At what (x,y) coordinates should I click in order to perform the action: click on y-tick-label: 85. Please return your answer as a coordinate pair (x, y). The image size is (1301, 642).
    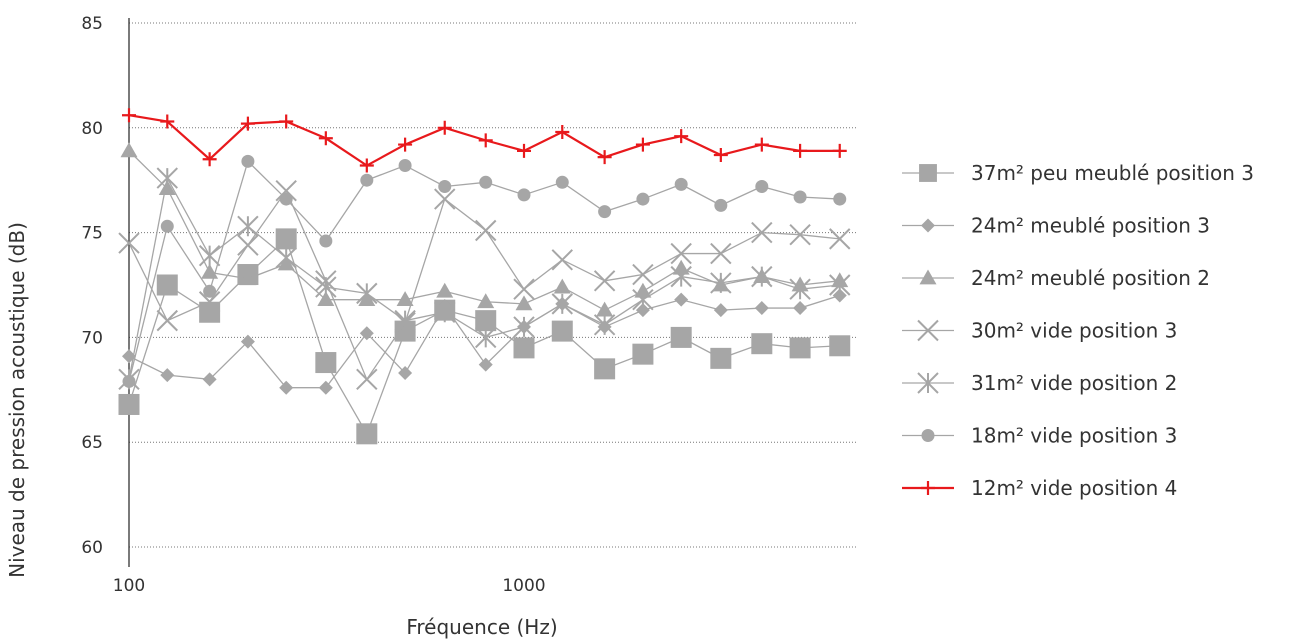
    Looking at the image, I should click on (92, 24).